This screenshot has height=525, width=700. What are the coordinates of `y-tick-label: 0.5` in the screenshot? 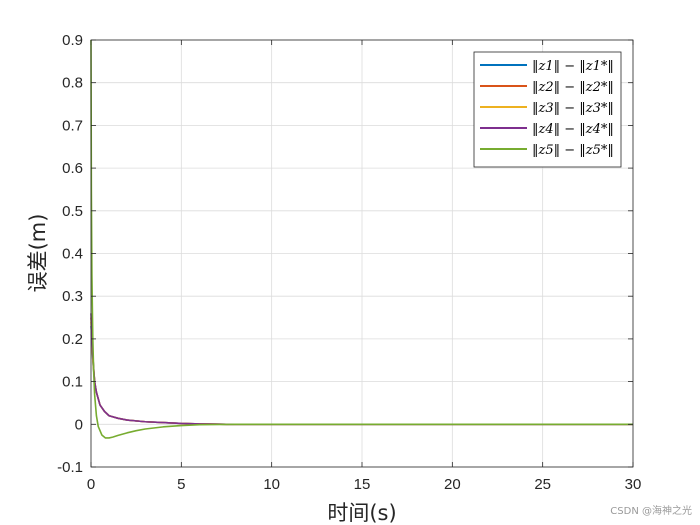 It's located at (72, 211).